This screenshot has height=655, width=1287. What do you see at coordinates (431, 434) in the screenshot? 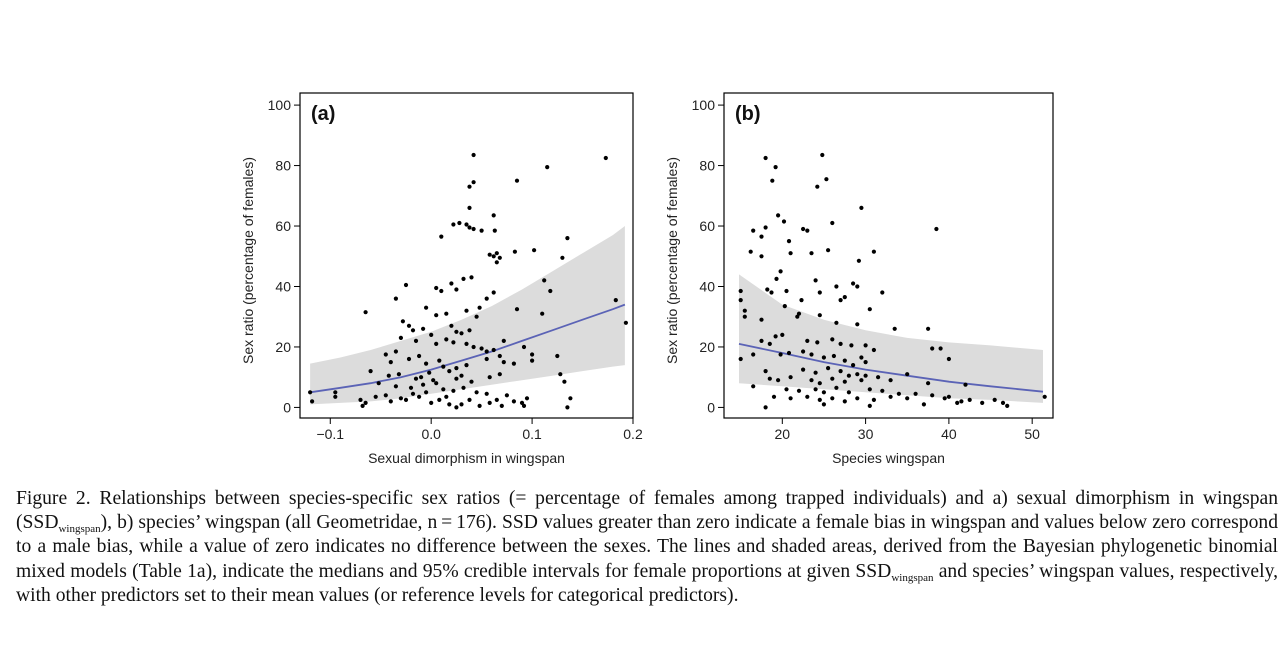
I see `x-tick-label: 0.0` at bounding box center [431, 434].